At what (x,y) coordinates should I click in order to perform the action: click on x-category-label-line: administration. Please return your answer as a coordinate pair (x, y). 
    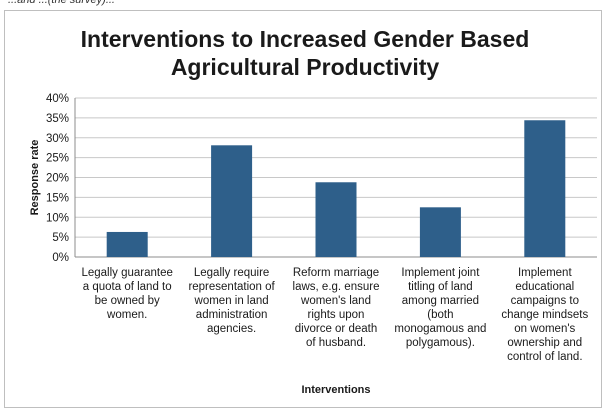
    Looking at the image, I should click on (232, 315).